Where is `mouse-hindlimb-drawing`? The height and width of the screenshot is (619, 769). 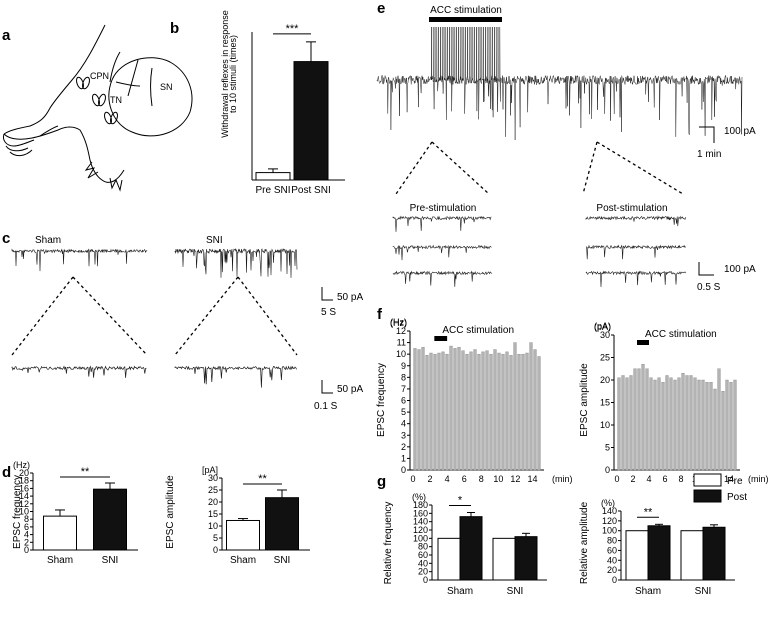
mouse-hindlimb-drawing is located at coordinates (98, 108).